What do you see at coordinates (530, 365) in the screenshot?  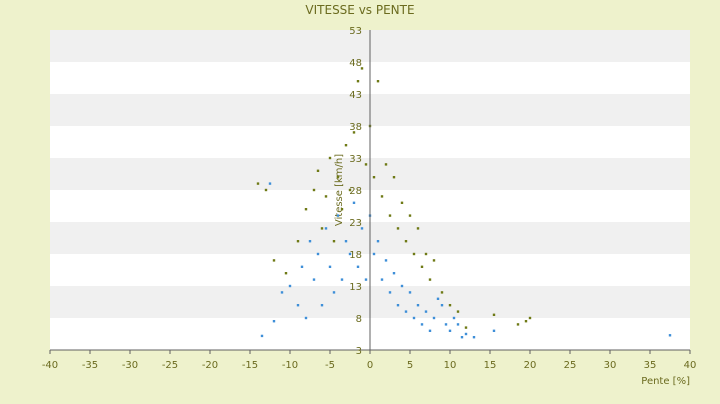 I see `x-tick-label: 20` at bounding box center [530, 365].